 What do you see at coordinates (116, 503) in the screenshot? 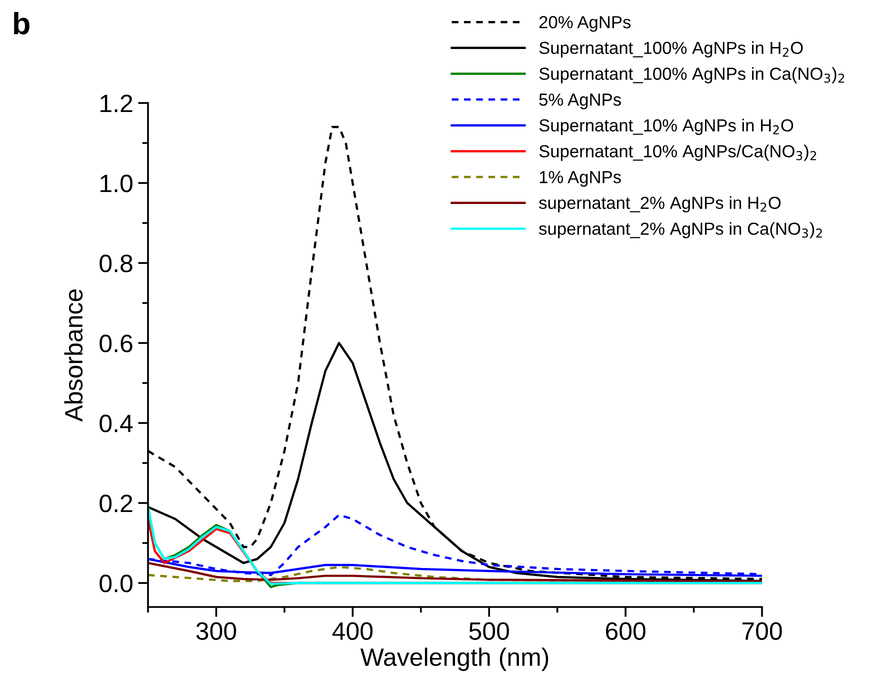
I see `y-tick-label: 0.2` at bounding box center [116, 503].